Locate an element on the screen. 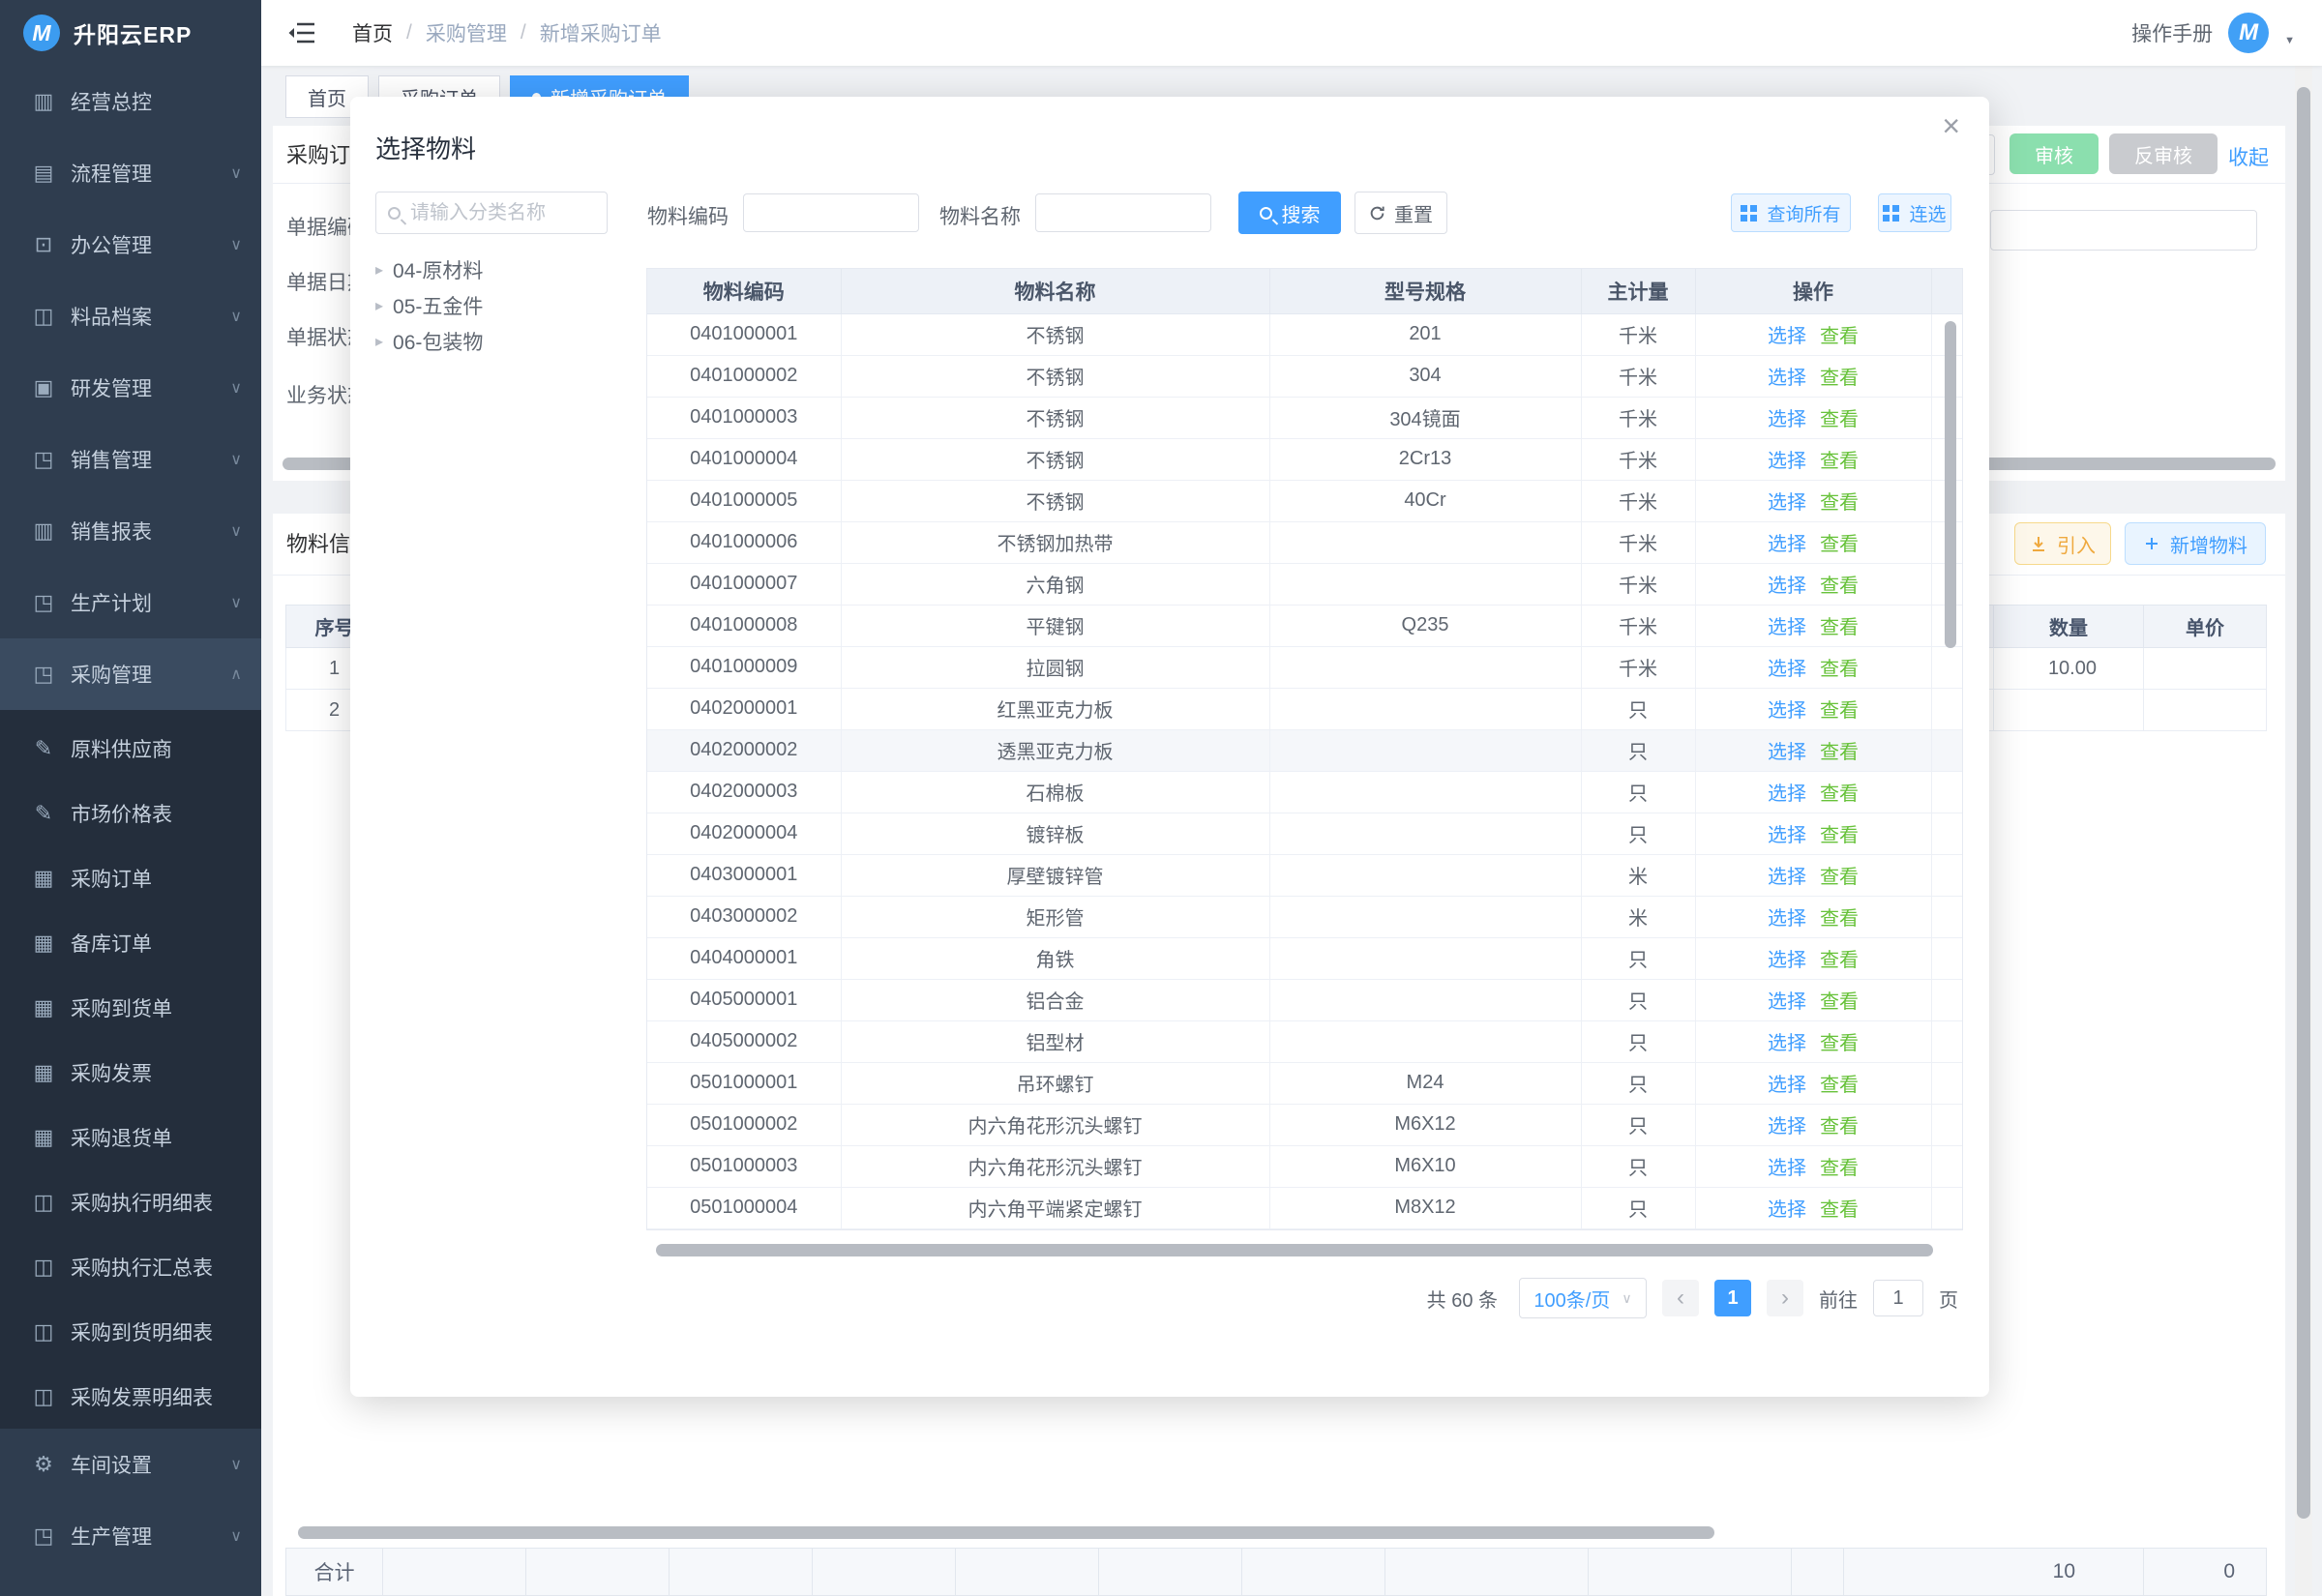 This screenshot has width=2322, height=1596. sidebar-item: 加工车间 is located at coordinates (130, 1584).